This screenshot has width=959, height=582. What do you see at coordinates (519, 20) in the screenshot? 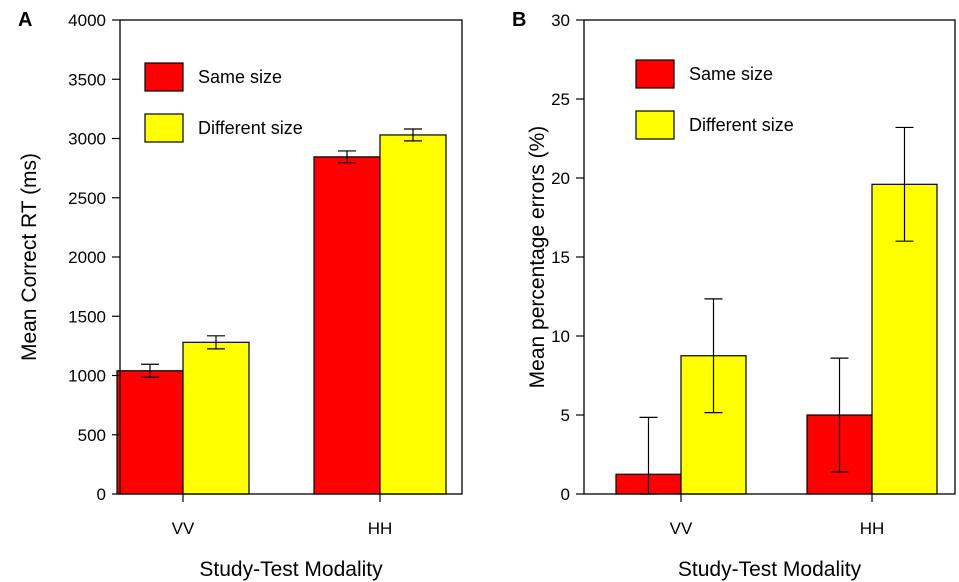
I see `panel-letter: B` at bounding box center [519, 20].